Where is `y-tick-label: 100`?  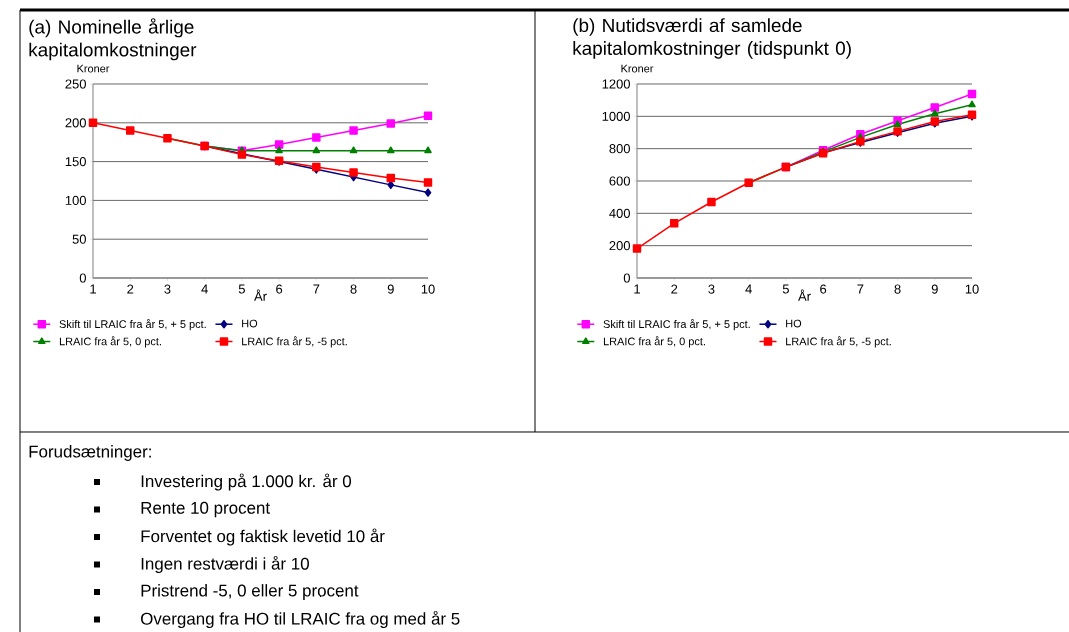 y-tick-label: 100 is located at coordinates (75, 200).